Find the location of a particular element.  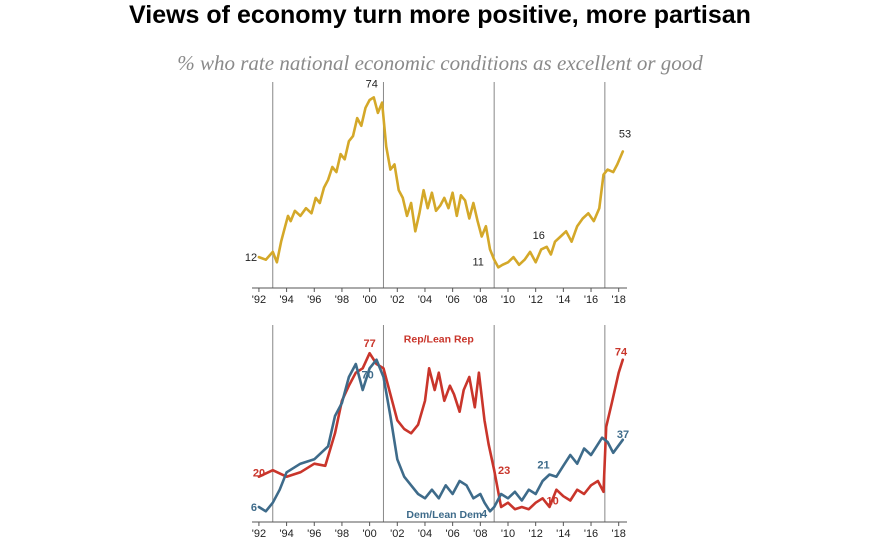

data-label: 37 is located at coordinates (623, 435).